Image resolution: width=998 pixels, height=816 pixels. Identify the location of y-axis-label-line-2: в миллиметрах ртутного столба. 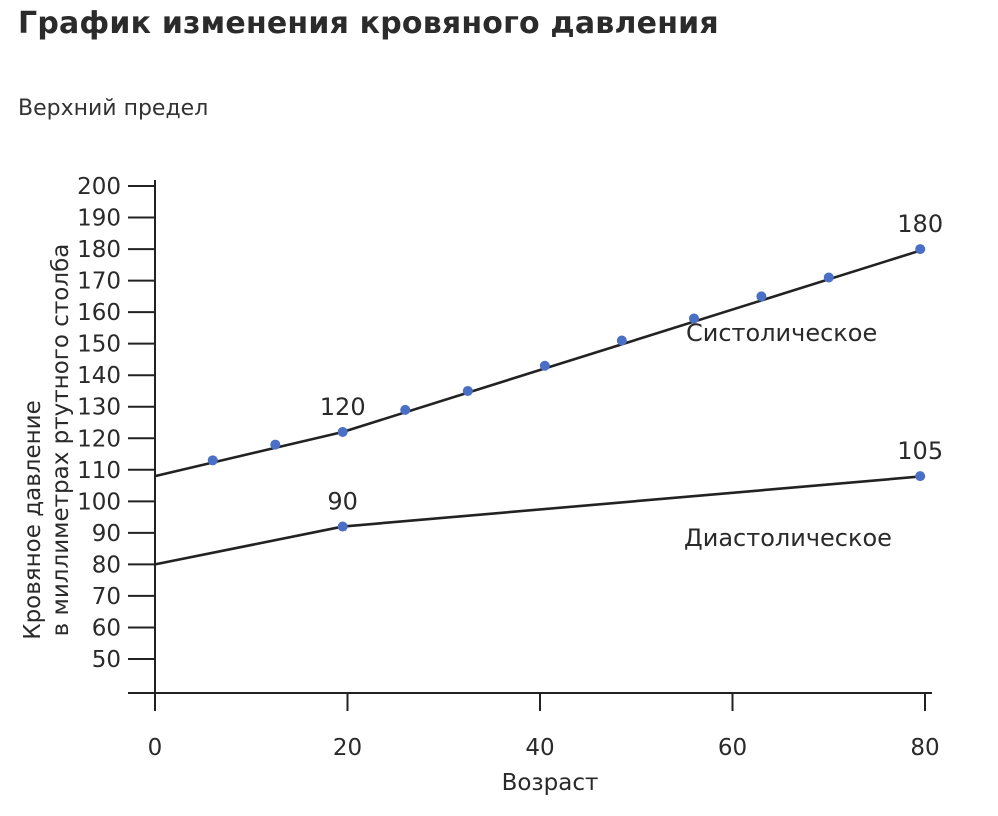
(61, 440).